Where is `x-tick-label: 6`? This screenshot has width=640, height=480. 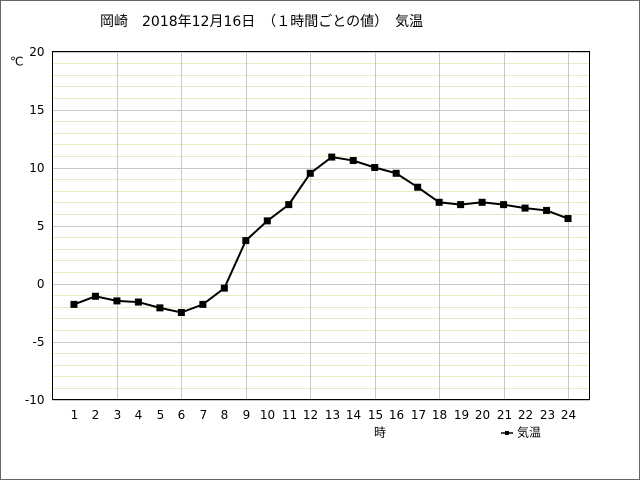
x-tick-label: 6 is located at coordinates (182, 415).